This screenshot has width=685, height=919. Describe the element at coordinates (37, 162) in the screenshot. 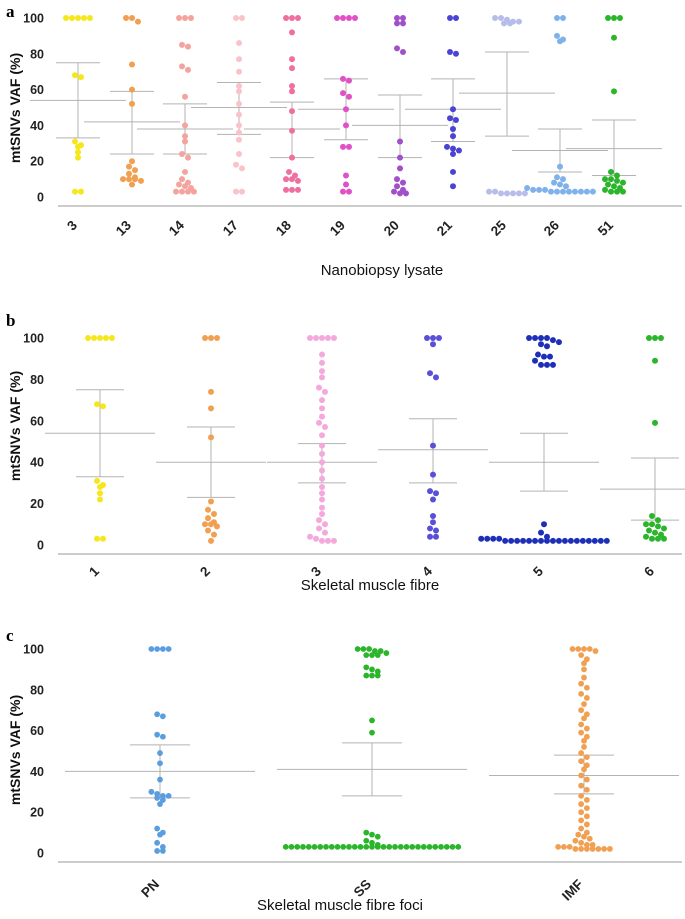

I see `y-tick-label: 20` at that location.